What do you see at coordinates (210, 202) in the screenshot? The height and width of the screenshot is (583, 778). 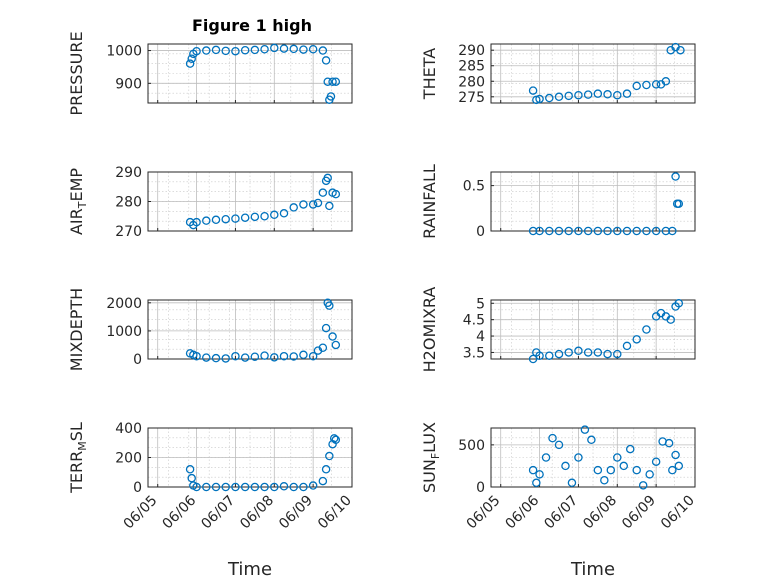 I see `subplot-3: 270 280 290 AIRTEMP` at bounding box center [210, 202].